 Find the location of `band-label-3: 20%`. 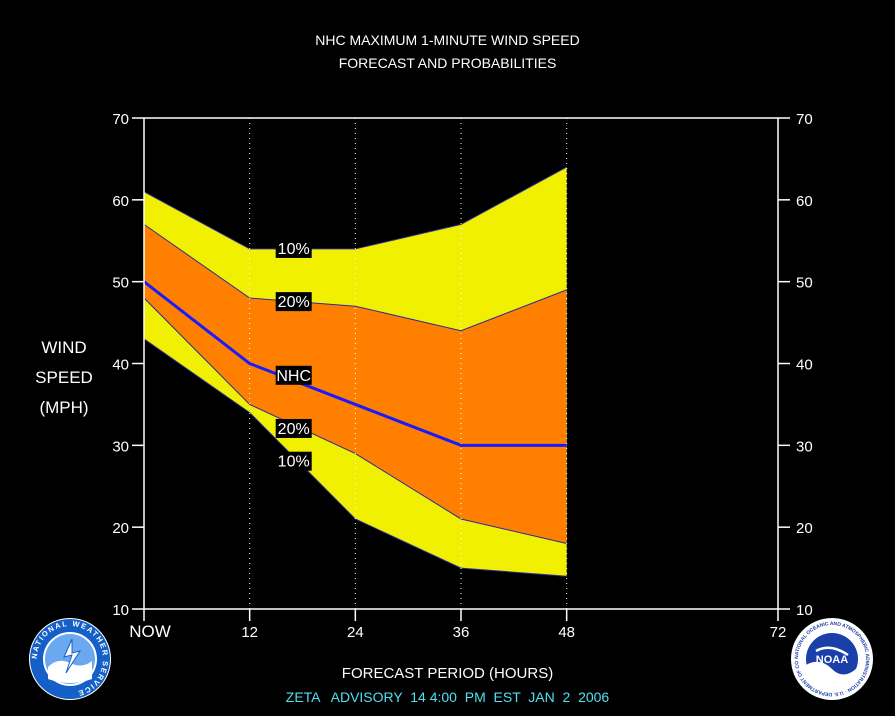

band-label-3: 20% is located at coordinates (293, 428).